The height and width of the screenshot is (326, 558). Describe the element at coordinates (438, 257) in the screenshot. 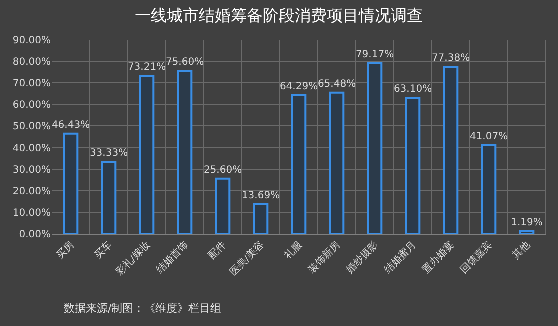

I see `x-tick-label: 置办婚宴` at that location.